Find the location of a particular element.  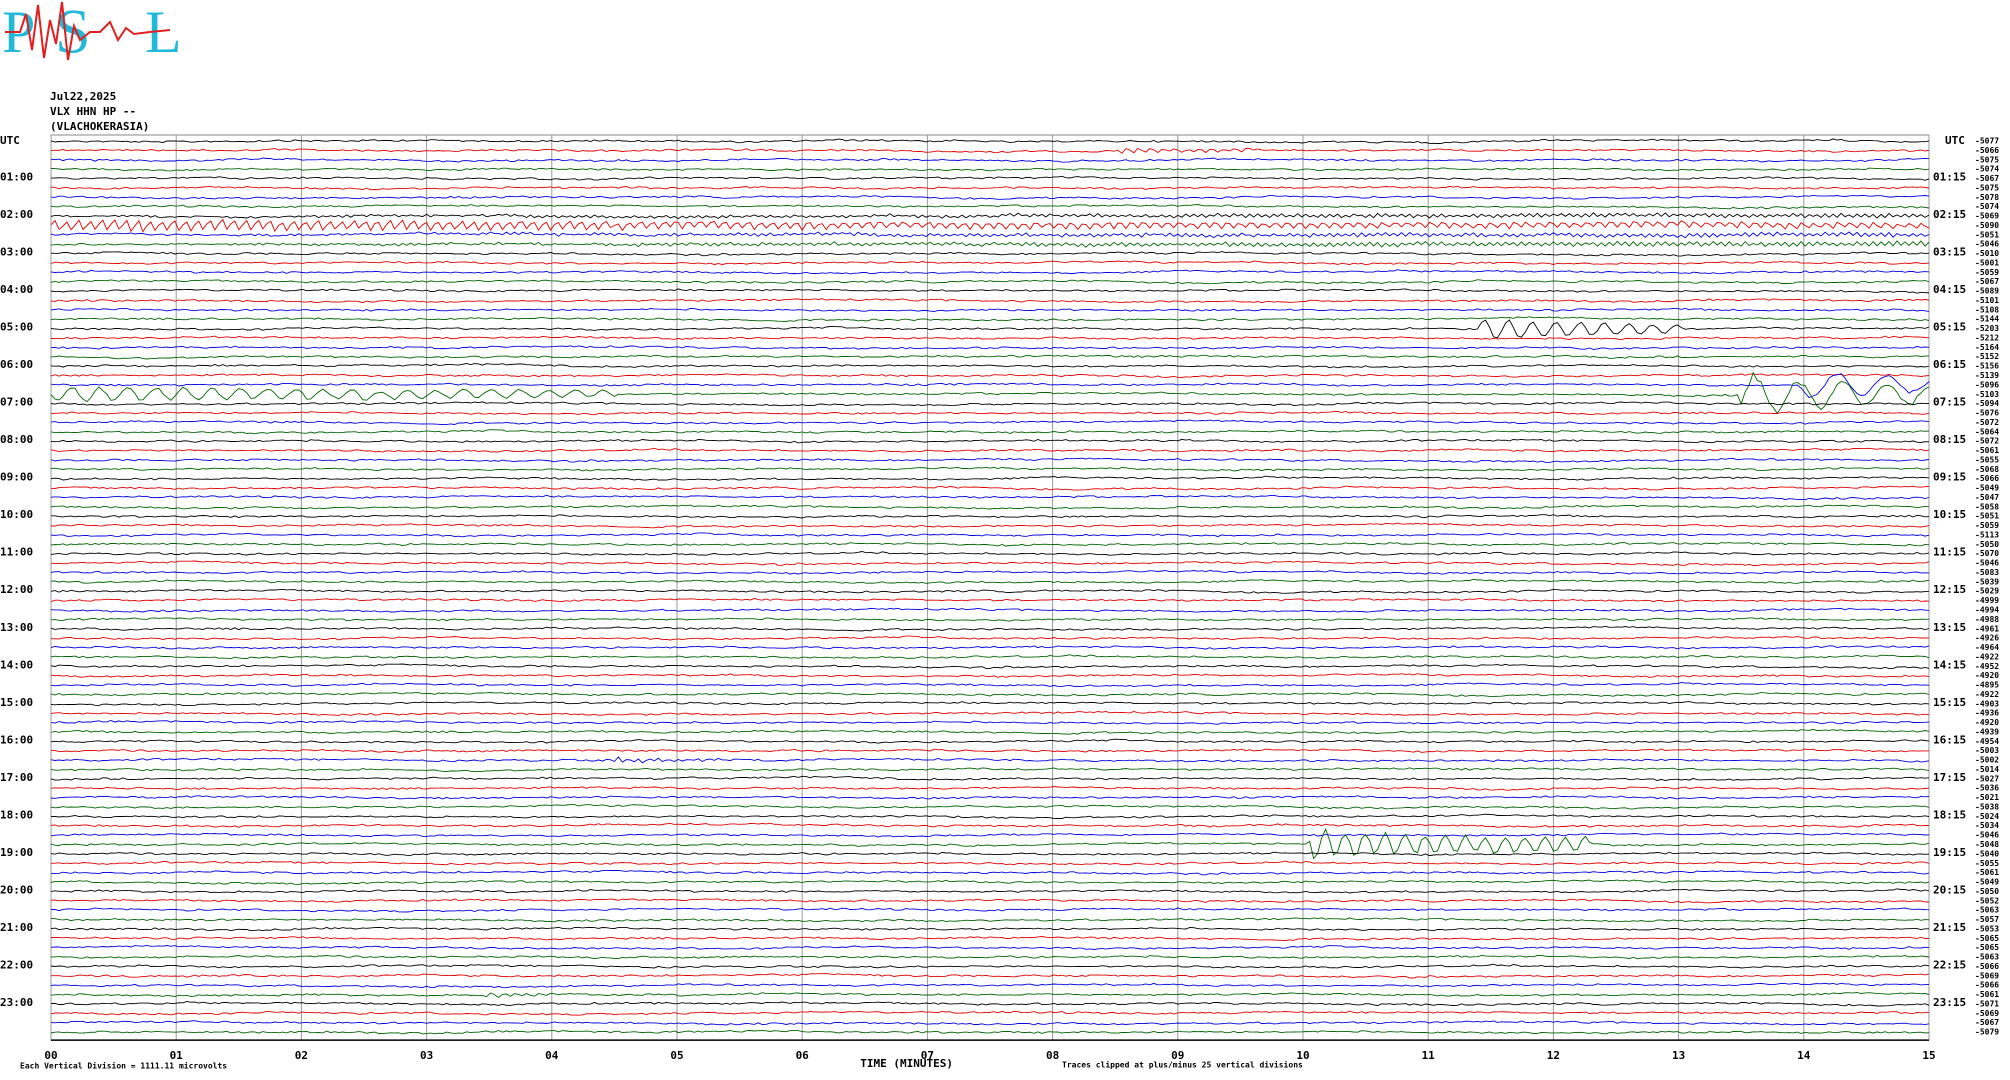

trace-offset: -4961 is located at coordinates (1987, 628).